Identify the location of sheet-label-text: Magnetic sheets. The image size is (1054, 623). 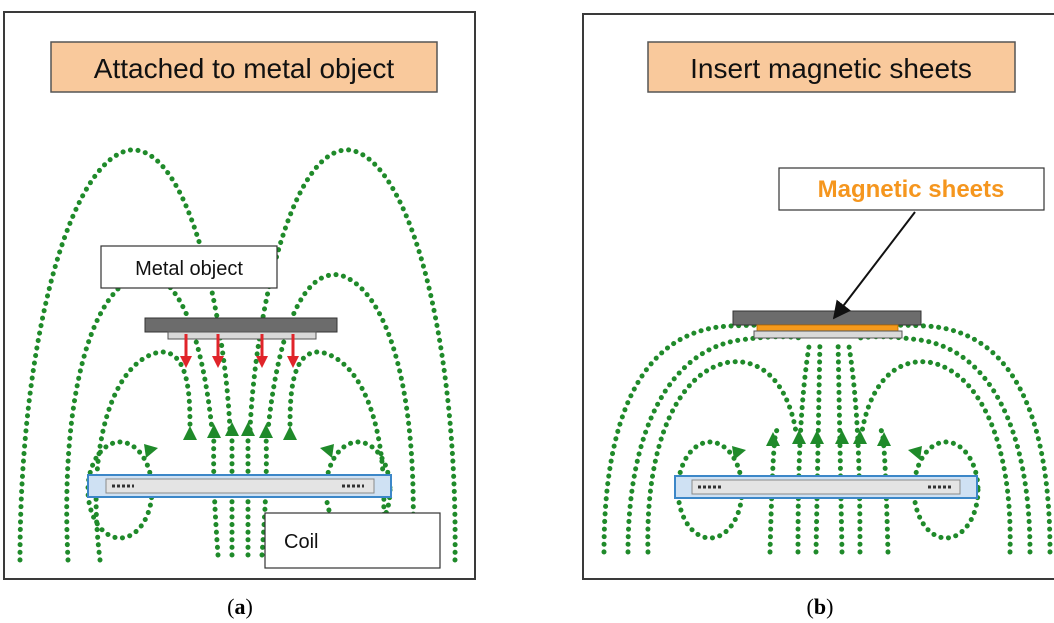
(911, 189).